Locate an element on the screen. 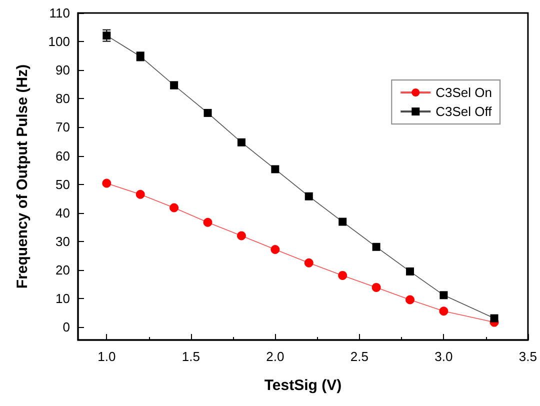 The height and width of the screenshot is (406, 540). y-tick-label: 60 is located at coordinates (63, 156).